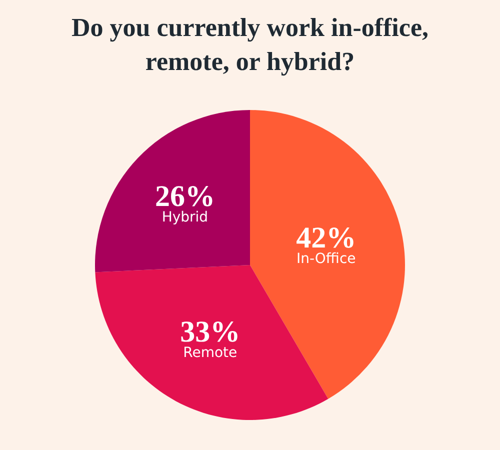 The image size is (500, 450). I want to click on chart-title: Do you currently work in-office, remote, or hybrid?, so click(250, 44).